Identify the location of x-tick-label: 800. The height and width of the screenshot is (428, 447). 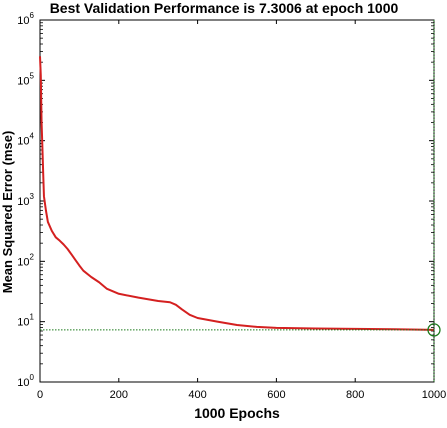
(355, 395).